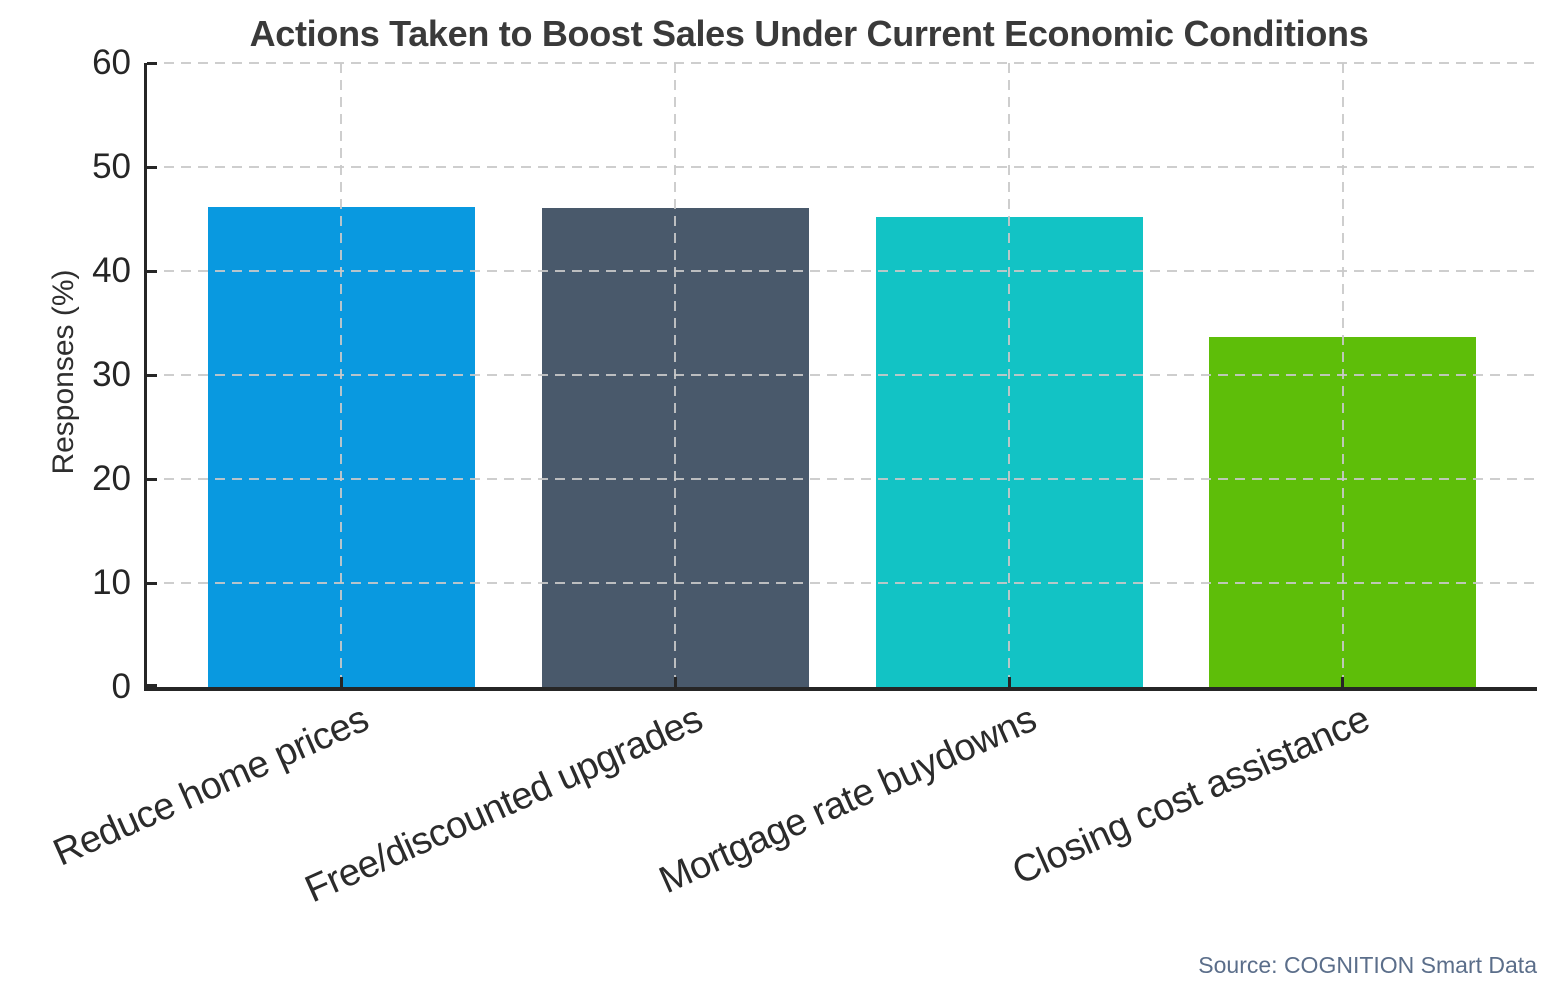 Image resolution: width=1558 pixels, height=1000 pixels. What do you see at coordinates (111, 582) in the screenshot?
I see `y-tick-label: 10` at bounding box center [111, 582].